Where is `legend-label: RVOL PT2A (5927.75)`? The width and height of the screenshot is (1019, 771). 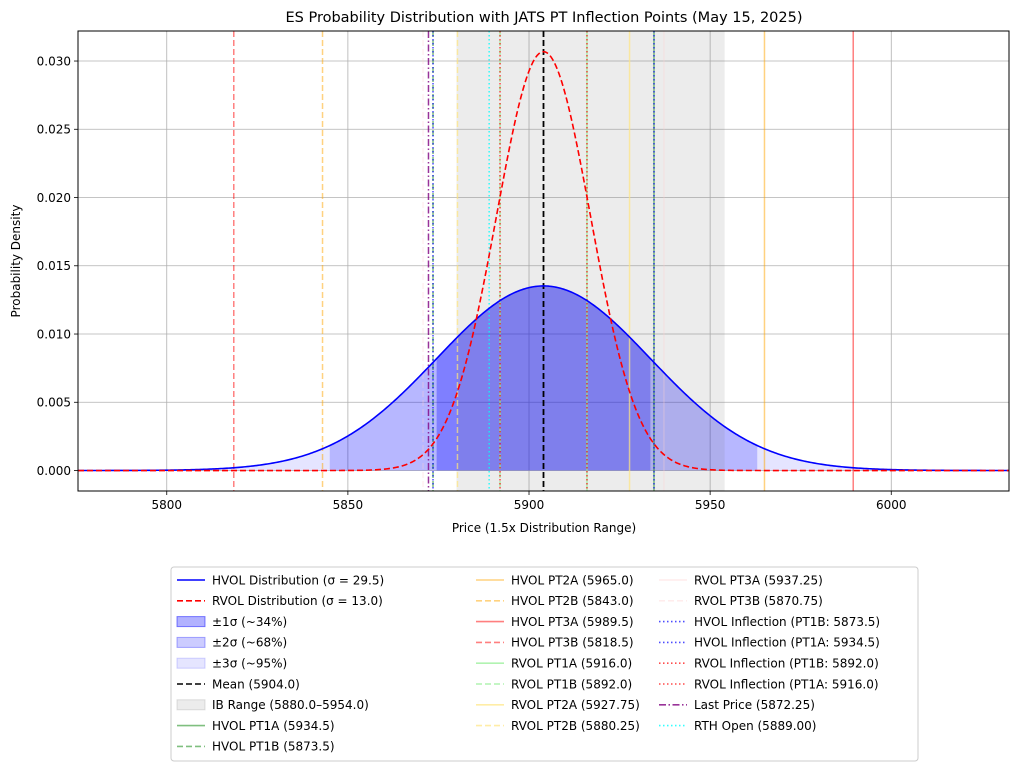 legend-label: RVOL PT2A (5927.75) is located at coordinates (575, 705).